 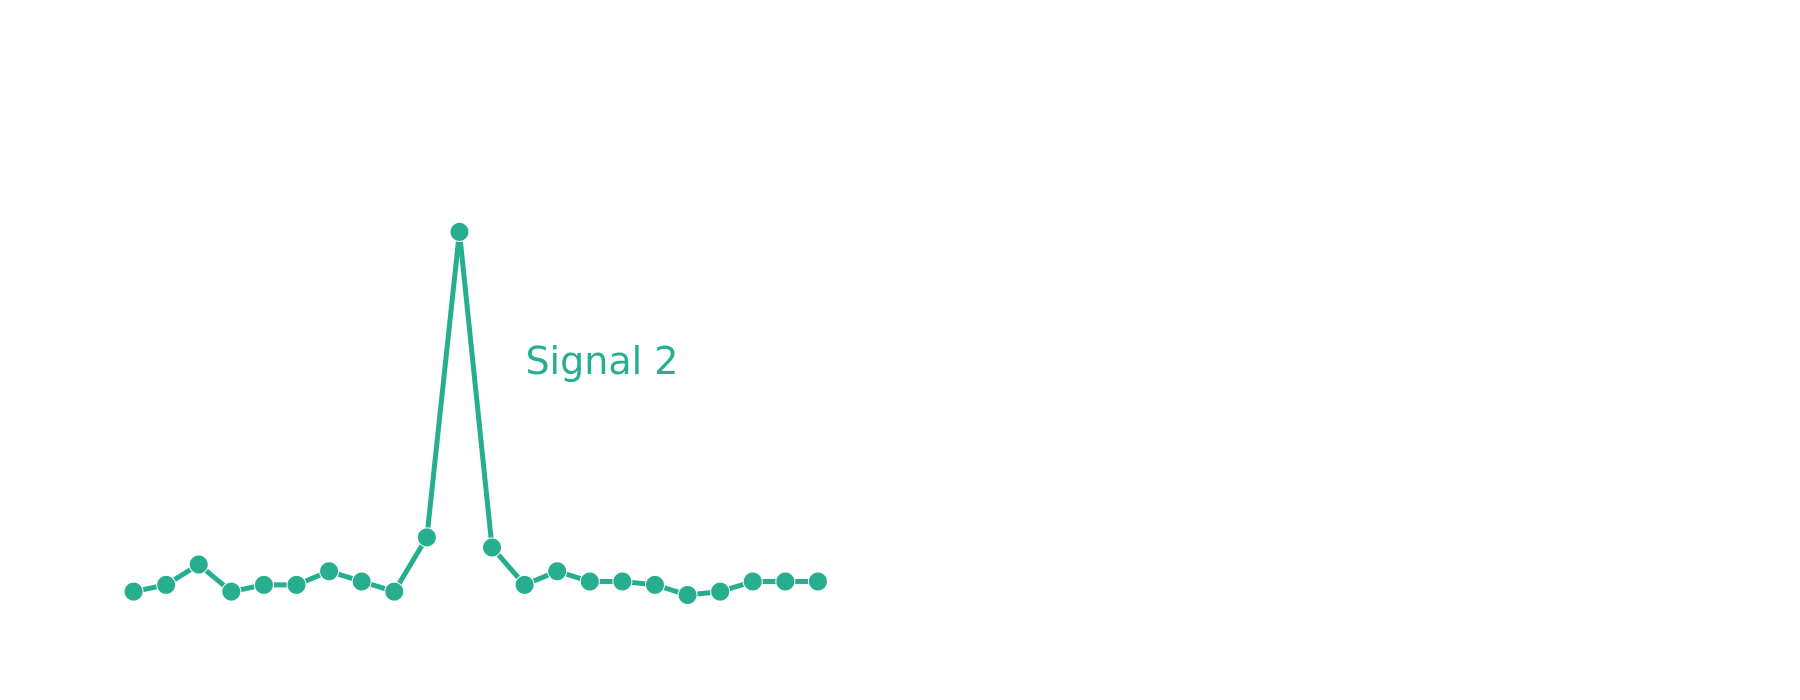 I want to click on series-label: Signal 2, so click(x=601, y=361).